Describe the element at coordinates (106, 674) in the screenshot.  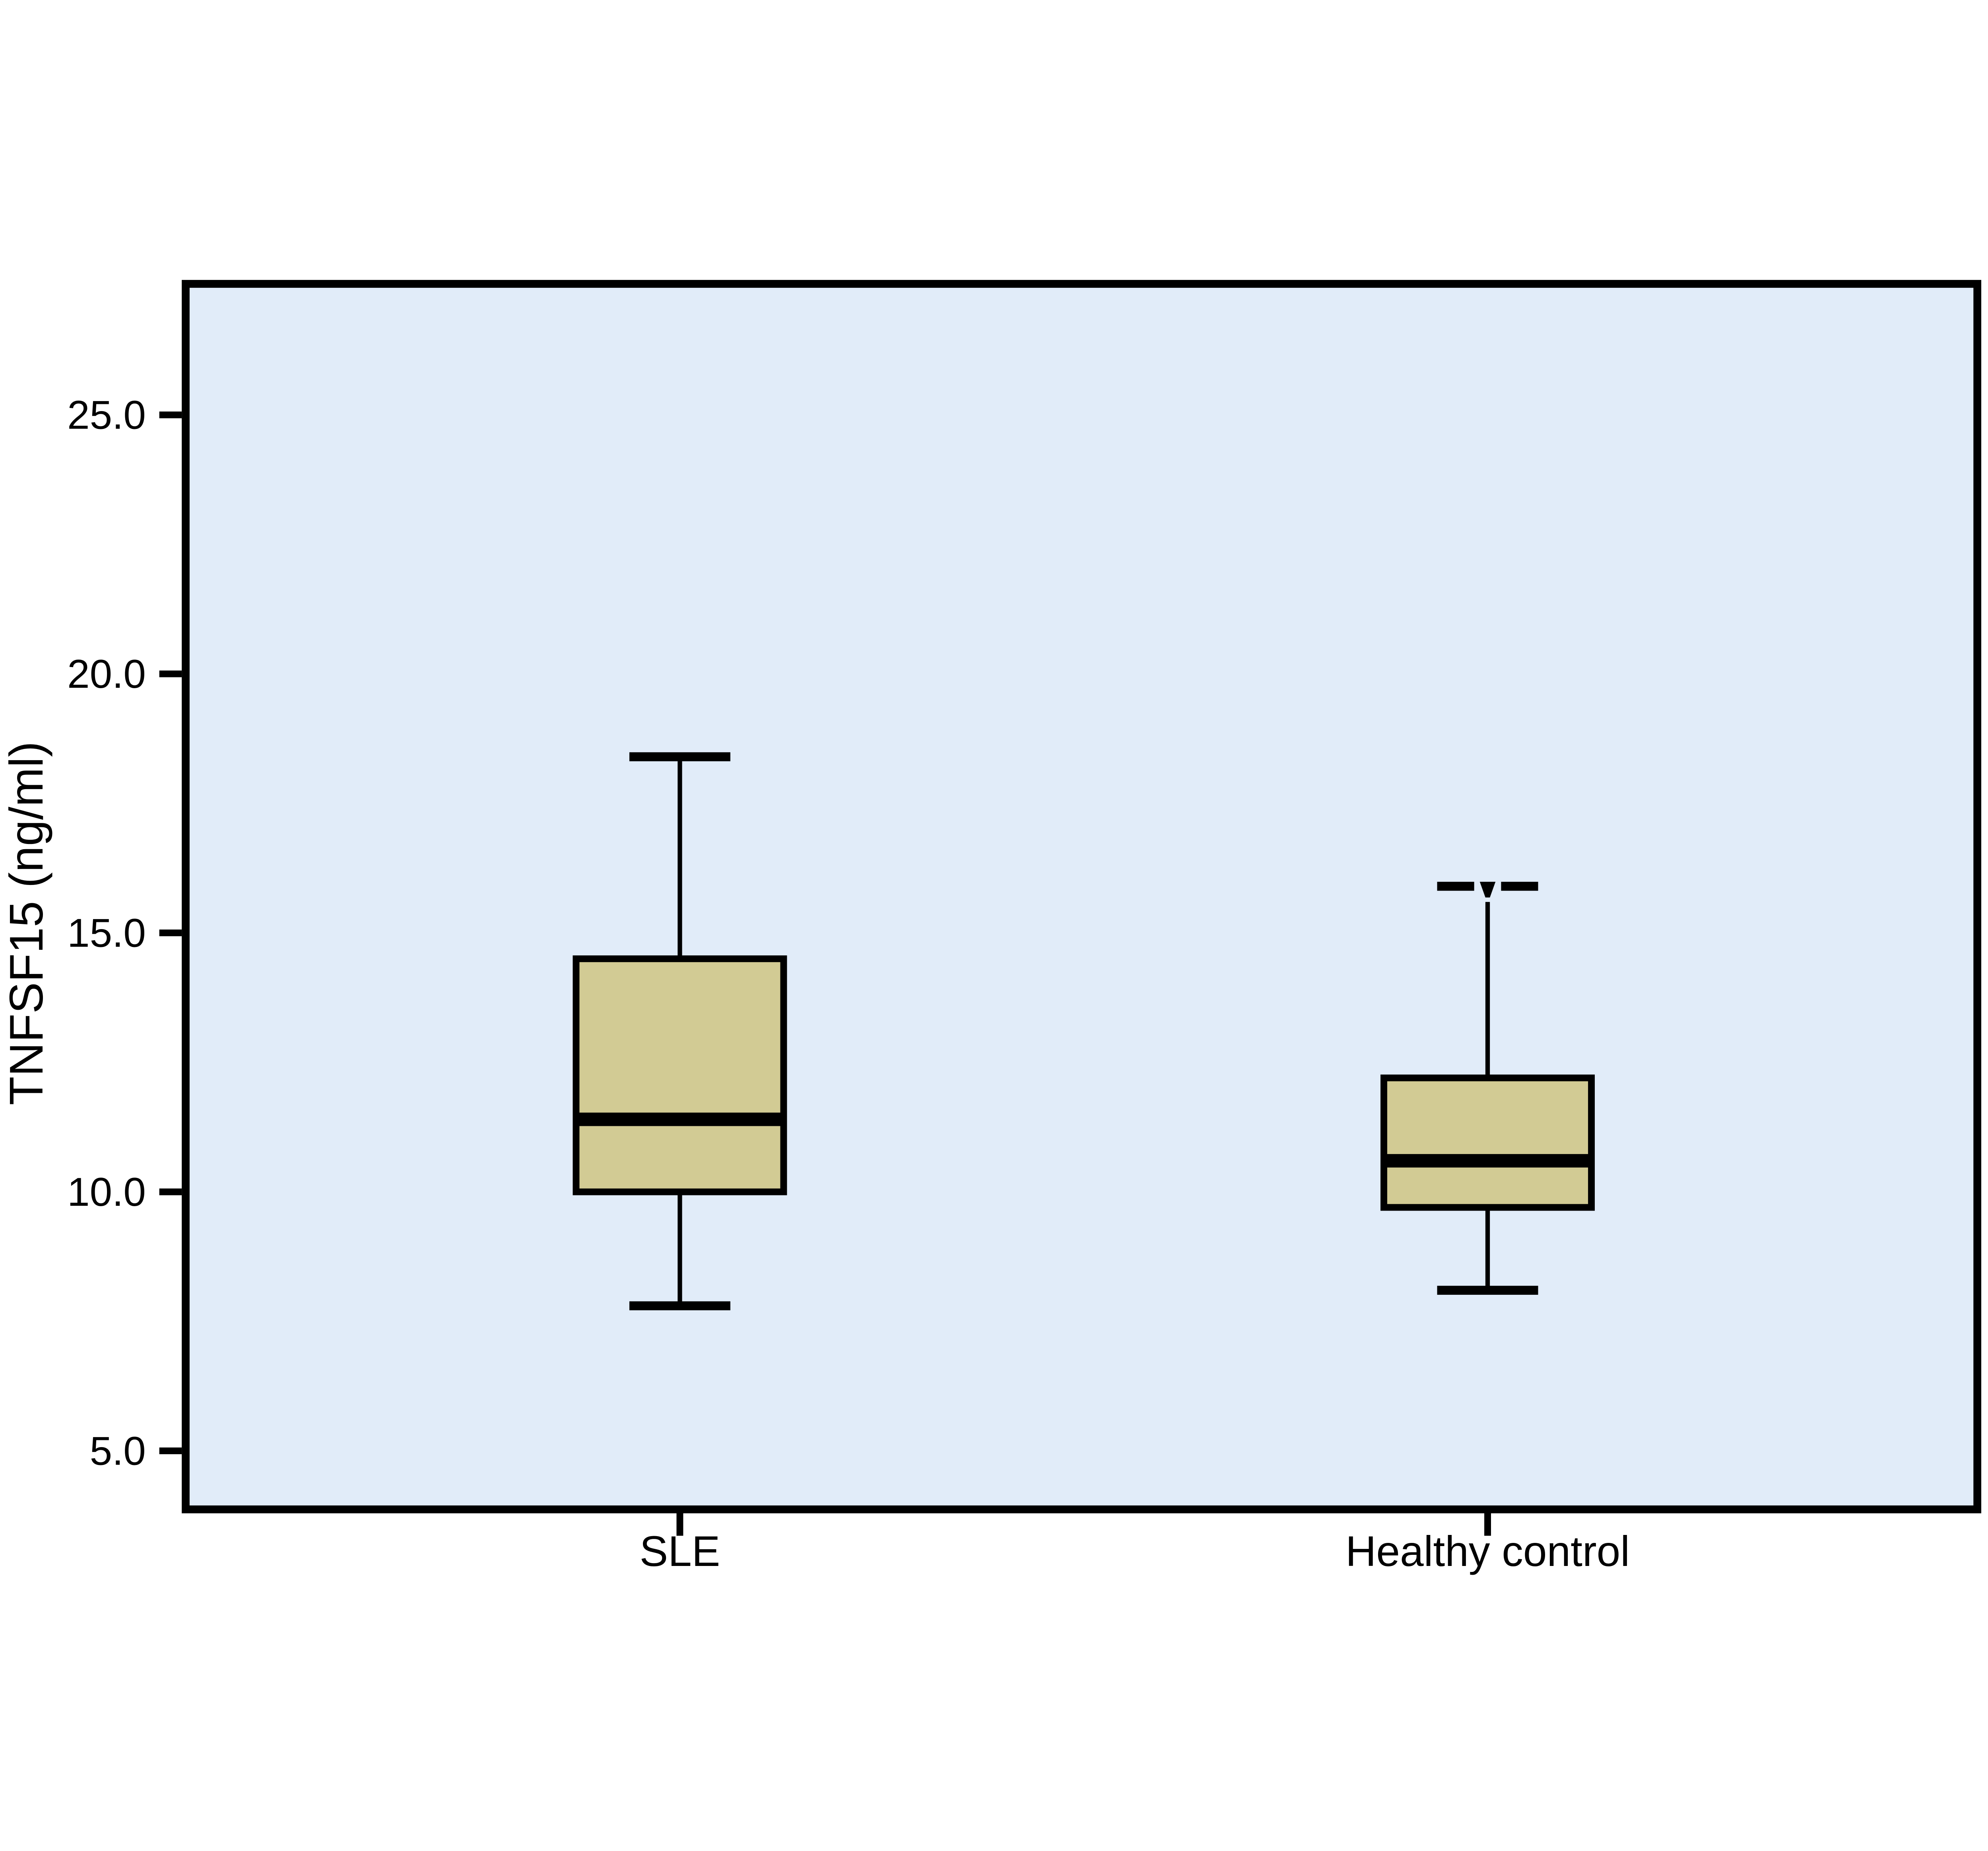
I see `y-tick-label: 20.0` at that location.